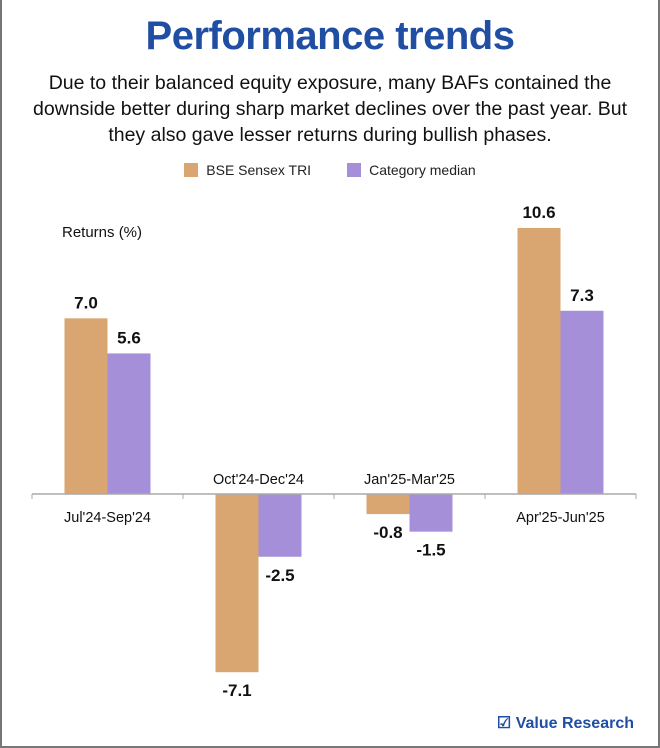 Image resolution: width=660 pixels, height=748 pixels. I want to click on value-research-logo: ☑ Value Research, so click(565, 723).